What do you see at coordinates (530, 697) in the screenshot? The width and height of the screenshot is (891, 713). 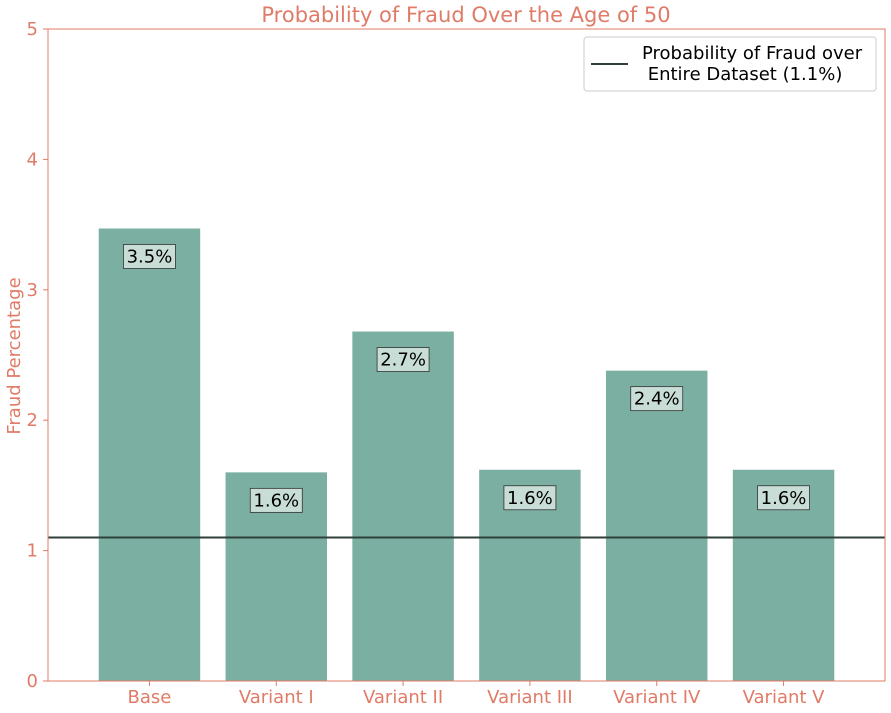 I see `x-tick-label-3: Variant III` at bounding box center [530, 697].